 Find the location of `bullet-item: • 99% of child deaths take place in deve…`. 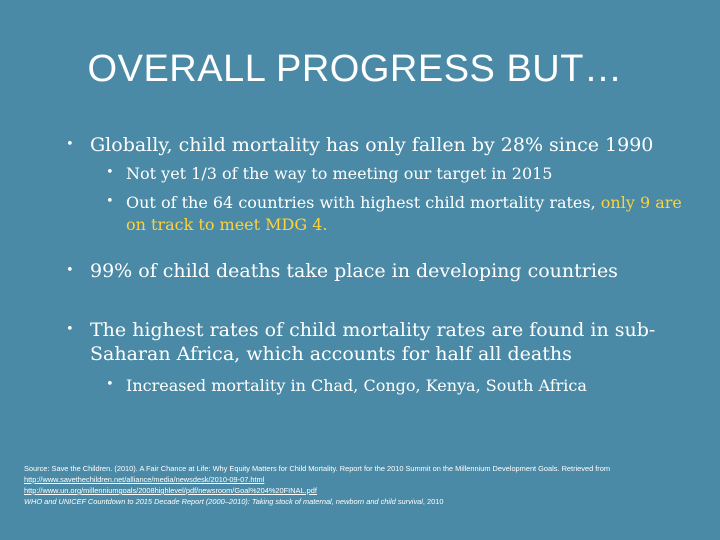

bullet-item: • 99% of child deaths take place in deve… is located at coordinates (373, 271).